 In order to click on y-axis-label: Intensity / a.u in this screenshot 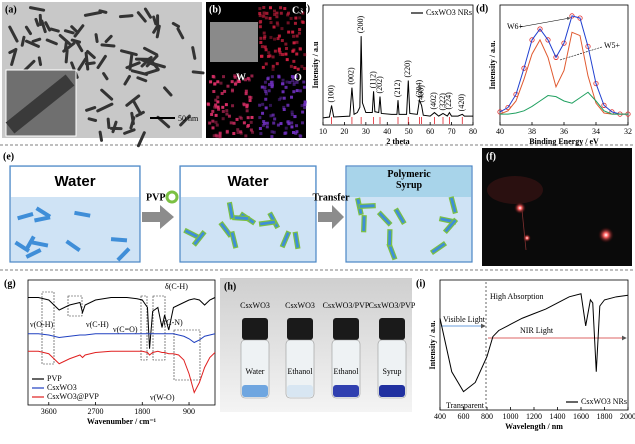, I will do `click(315, 64)`.